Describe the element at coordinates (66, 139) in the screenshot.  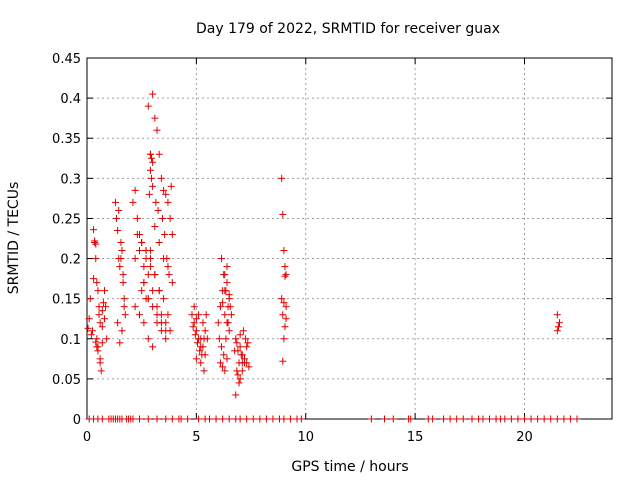
I see `y-tick-label: 0.35` at that location.